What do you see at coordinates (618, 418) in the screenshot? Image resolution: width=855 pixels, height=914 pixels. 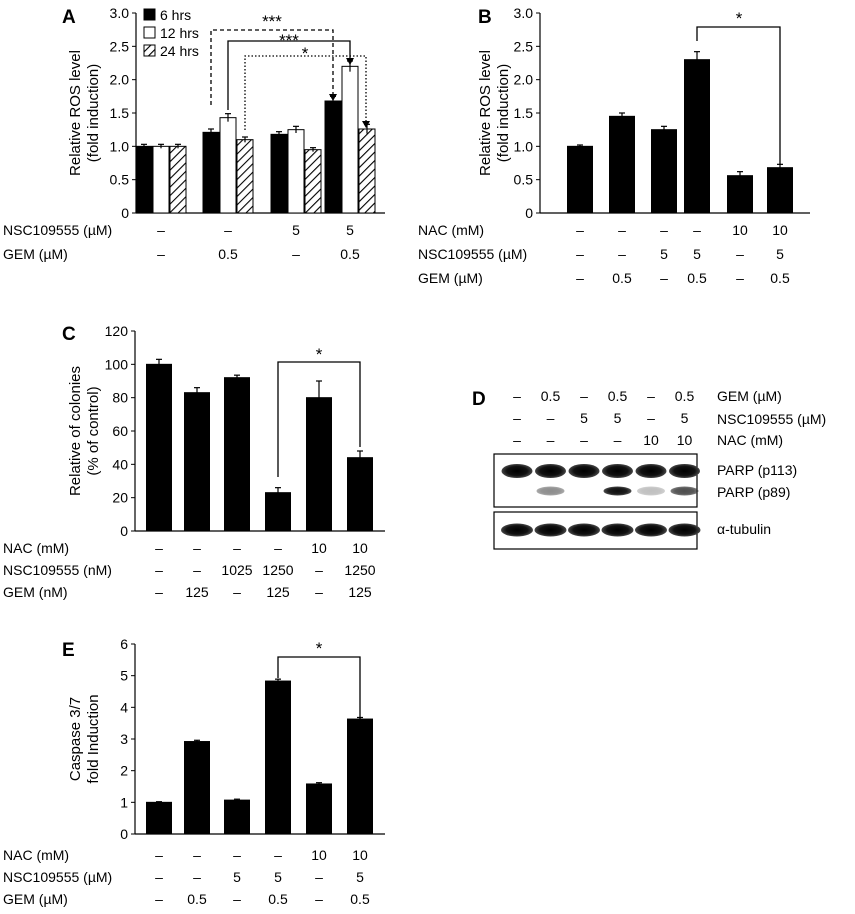 I see `blot-condition-value: 5` at bounding box center [618, 418].